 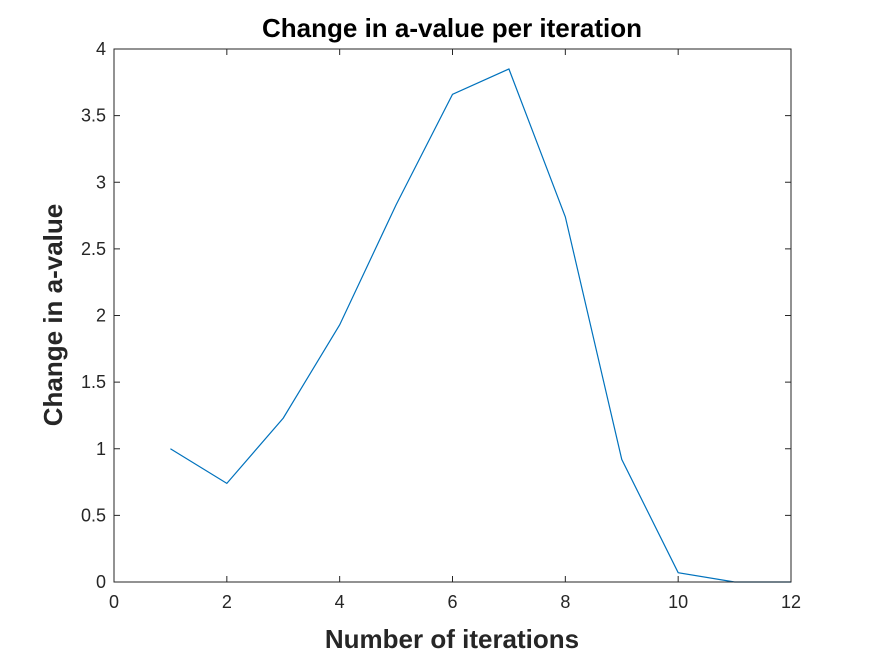 I want to click on x-tick-label: 2, so click(x=227, y=602).